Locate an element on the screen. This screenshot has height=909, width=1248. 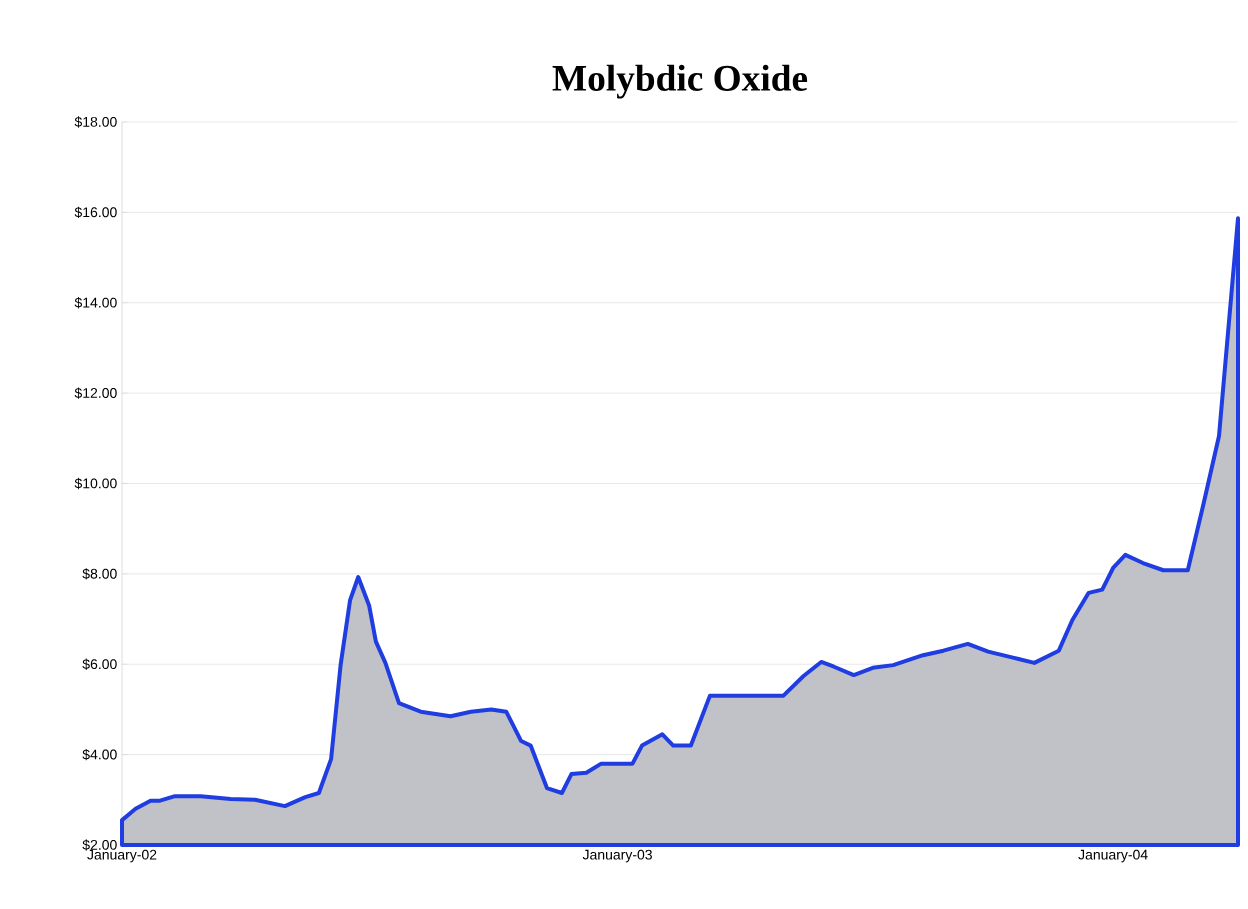
y-tick-label: $4.00 is located at coordinates (99, 754).